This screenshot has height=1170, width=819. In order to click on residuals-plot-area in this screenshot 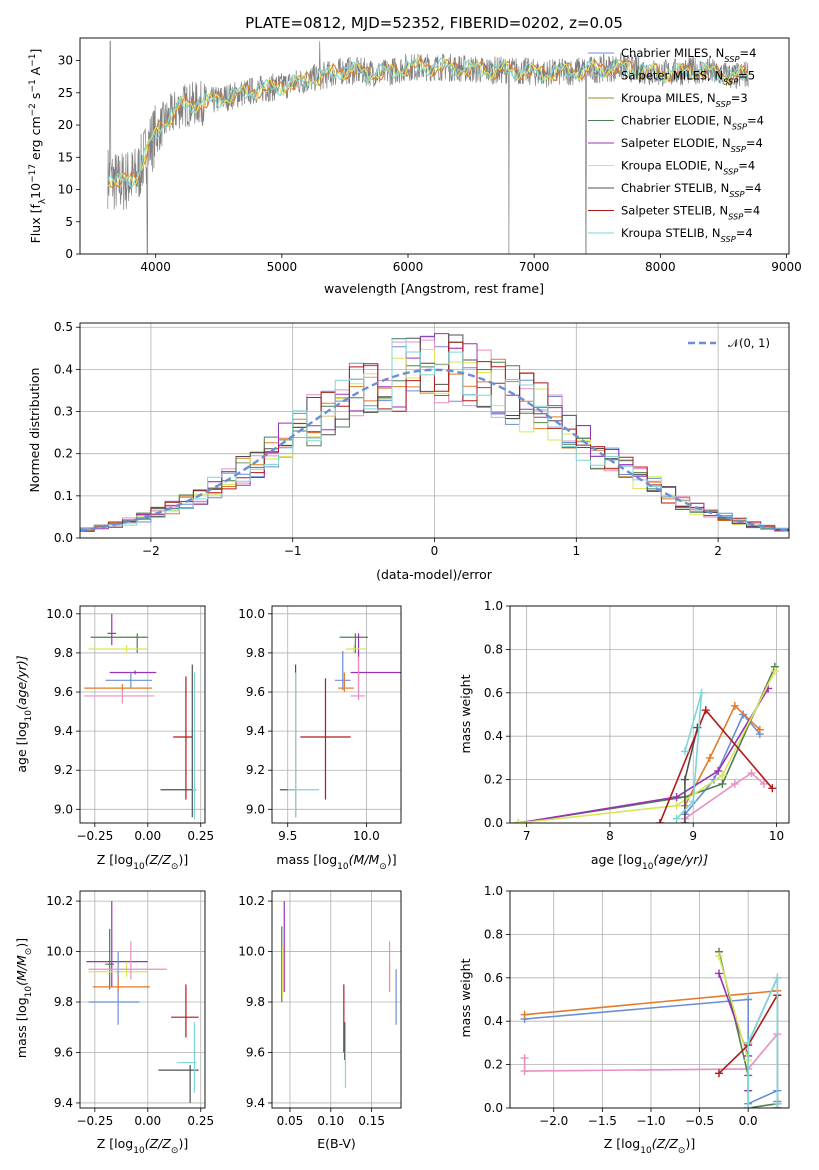, I will do `click(434, 432)`.